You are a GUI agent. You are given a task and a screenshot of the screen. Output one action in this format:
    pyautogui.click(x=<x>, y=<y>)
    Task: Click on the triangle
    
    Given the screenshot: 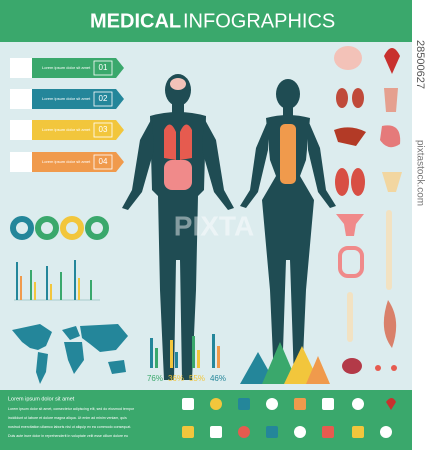 What is the action you would take?
    pyautogui.click(x=318, y=370)
    